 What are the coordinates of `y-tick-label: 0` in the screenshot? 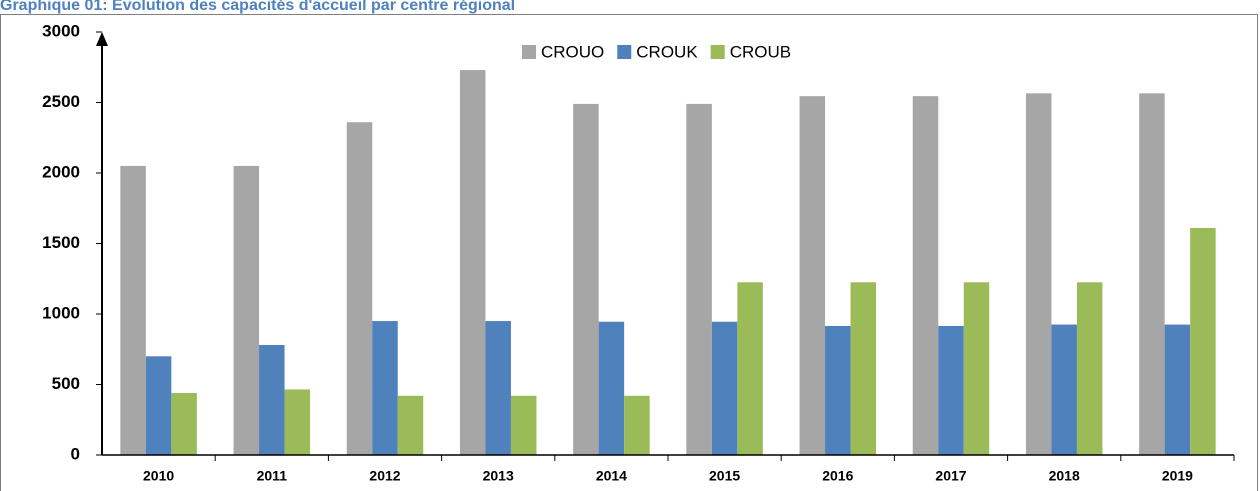 It's located at (75, 453).